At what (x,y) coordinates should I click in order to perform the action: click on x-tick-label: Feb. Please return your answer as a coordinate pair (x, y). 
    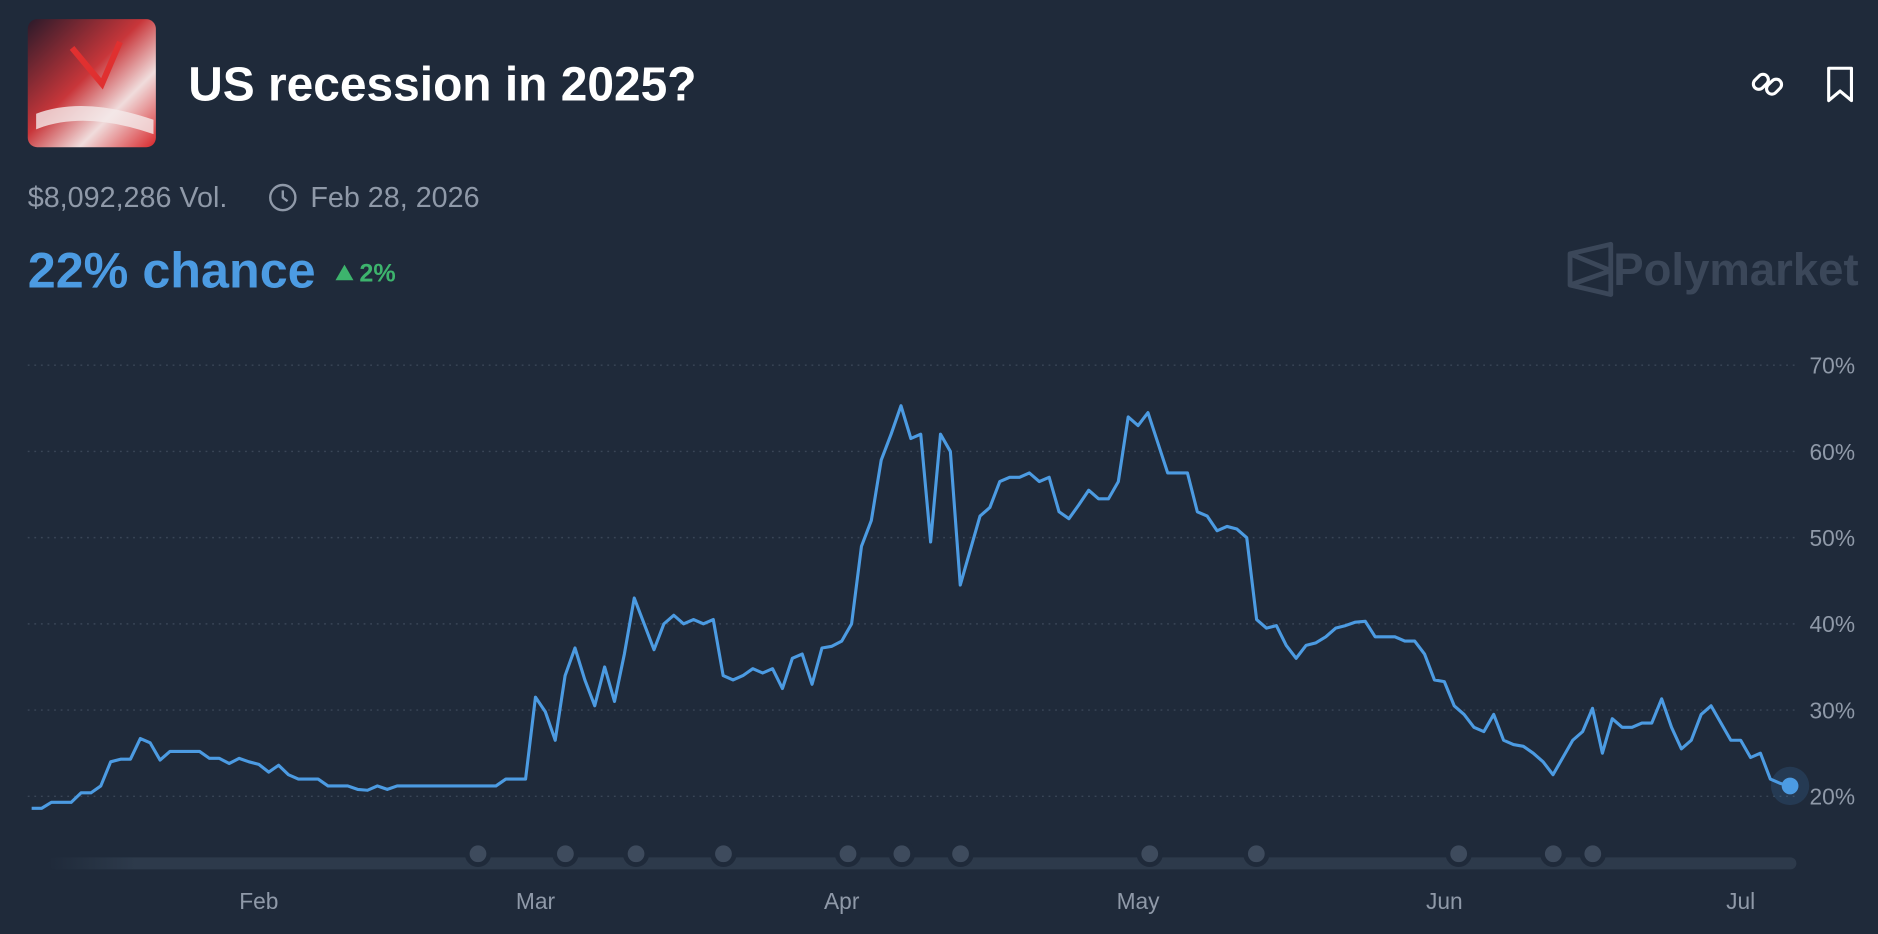
    Looking at the image, I should click on (258, 901).